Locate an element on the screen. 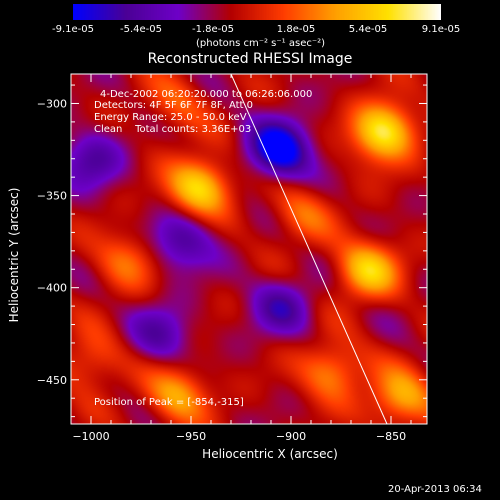 Image resolution: width=500 pixels, height=500 pixels. clean-counts-text: Clean Total counts: 3.36E+03 is located at coordinates (173, 129).